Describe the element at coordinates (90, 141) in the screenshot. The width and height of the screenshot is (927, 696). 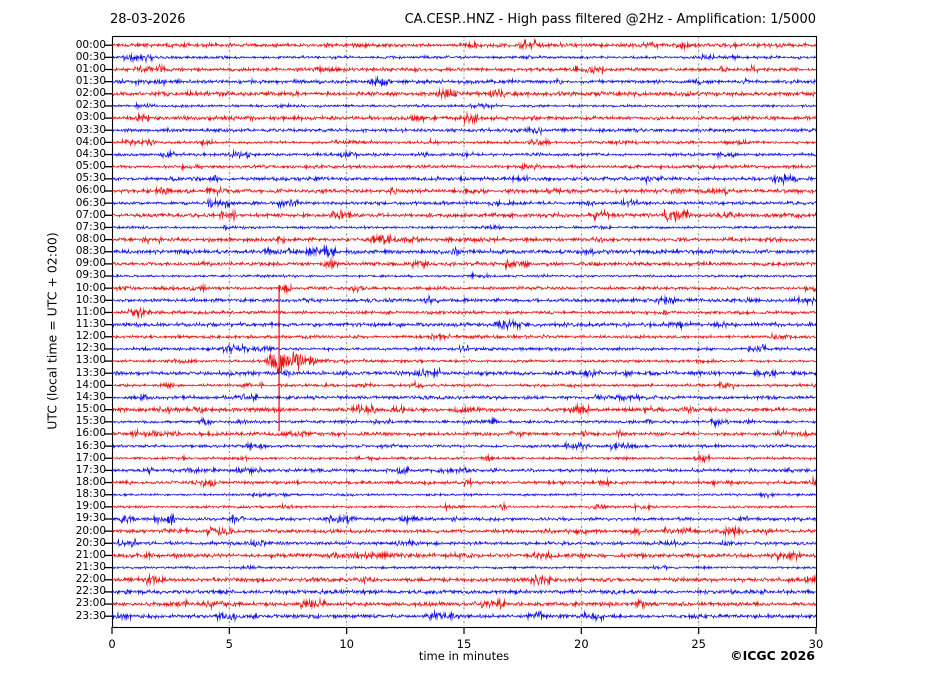
I see `y-axis-tick-label: 04:00` at that location.